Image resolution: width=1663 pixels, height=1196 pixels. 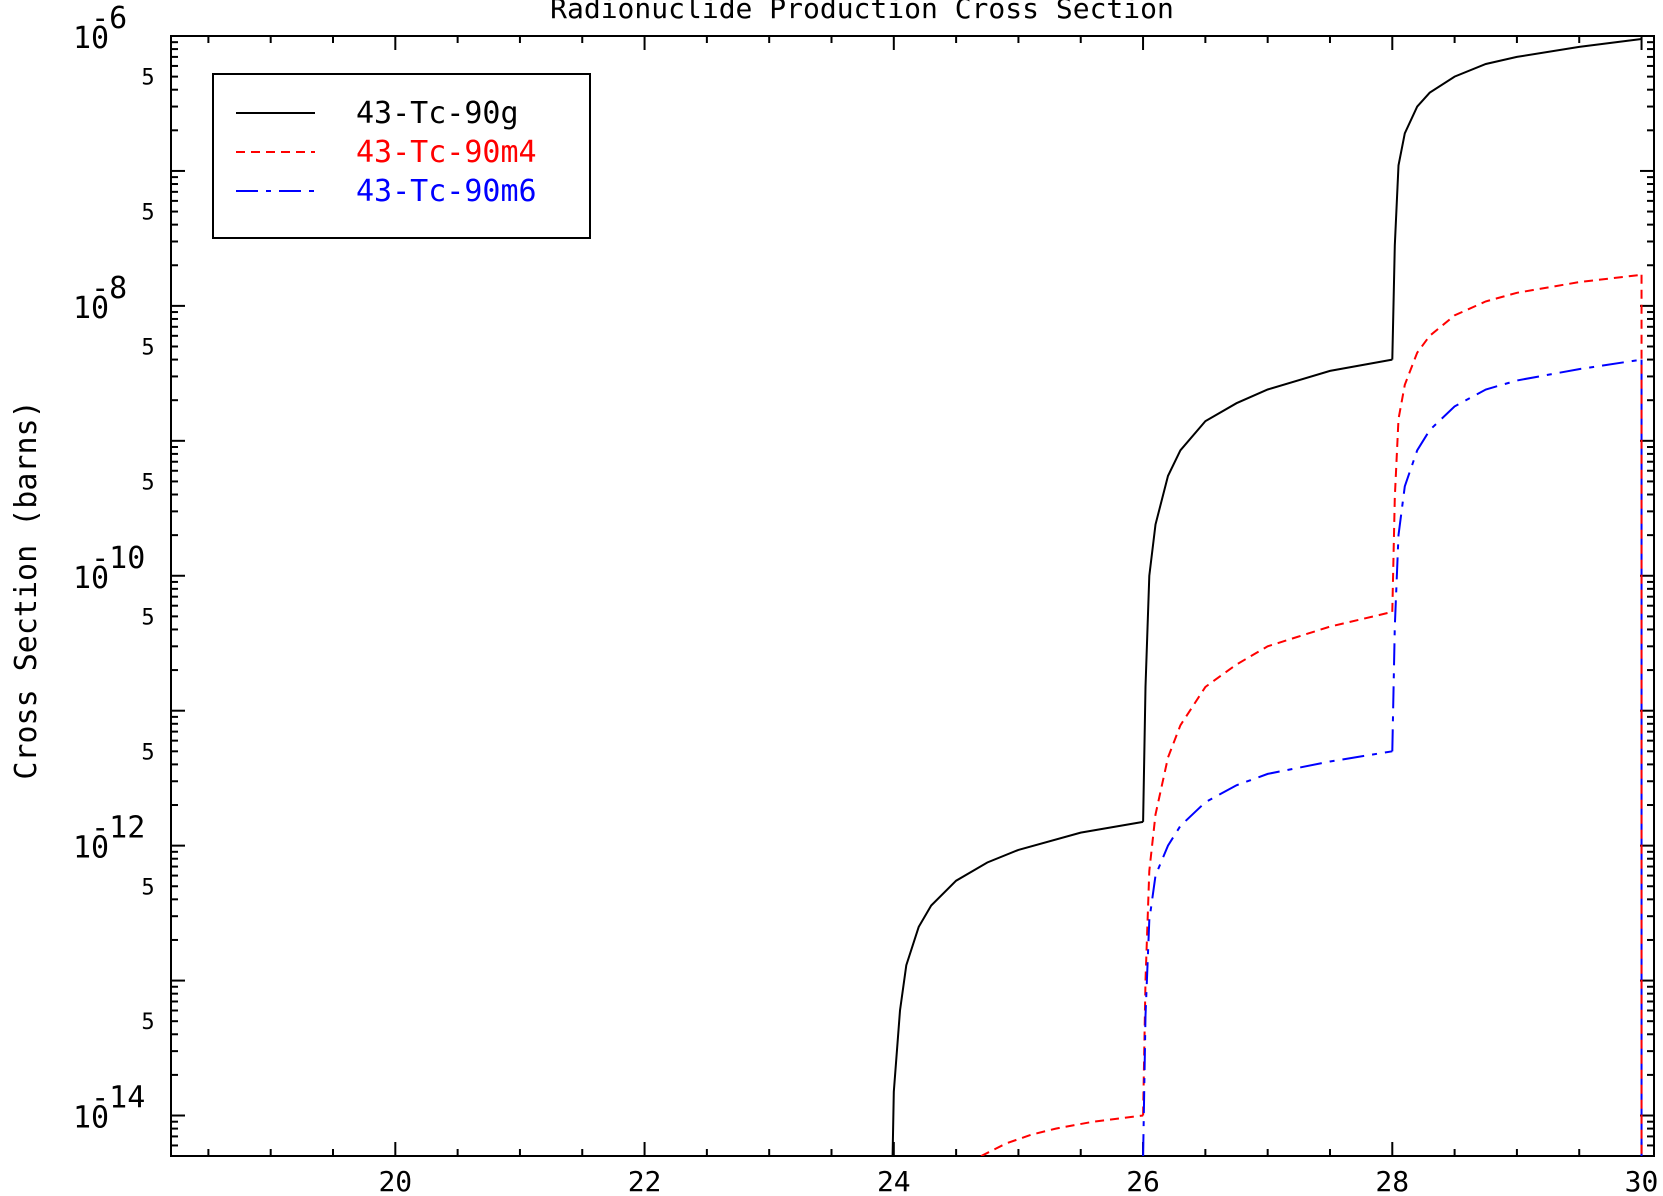 I want to click on chart-title: Radionuclide Production Cross Section, so click(x=862, y=12).